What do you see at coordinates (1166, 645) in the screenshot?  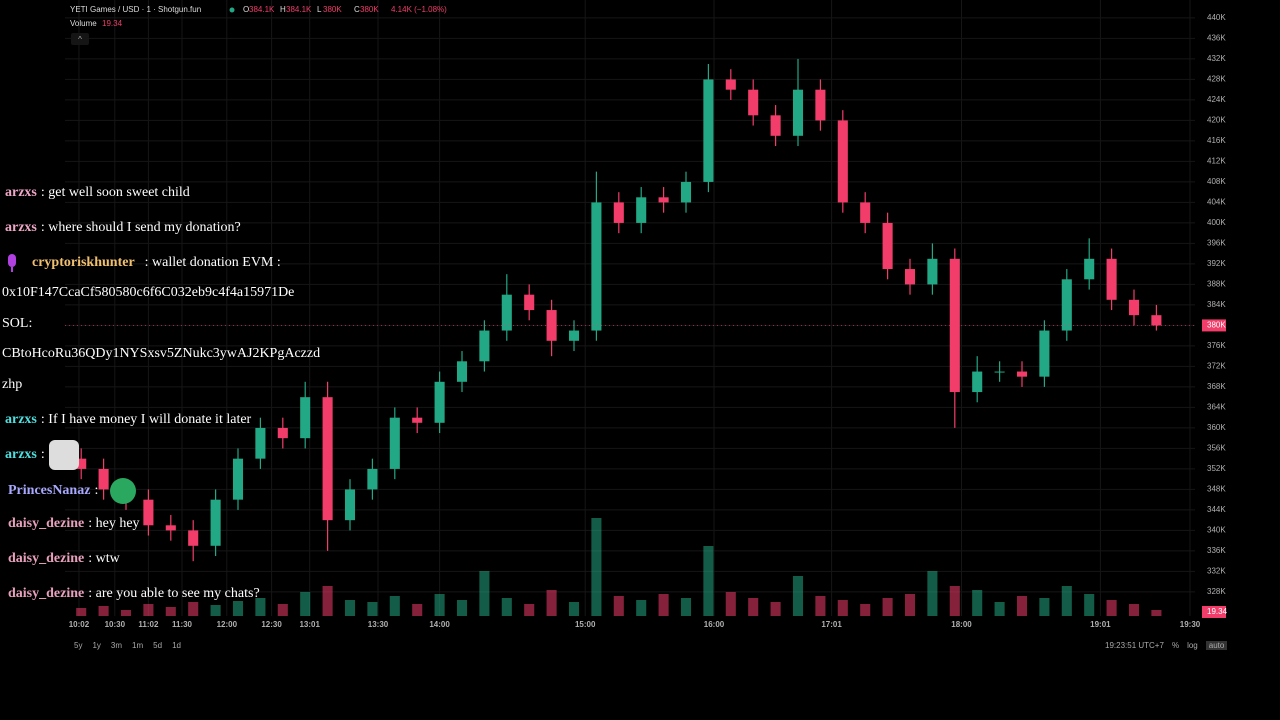 I see `settings-bar: 19:23:51 UTC+7 % log auto` at bounding box center [1166, 645].